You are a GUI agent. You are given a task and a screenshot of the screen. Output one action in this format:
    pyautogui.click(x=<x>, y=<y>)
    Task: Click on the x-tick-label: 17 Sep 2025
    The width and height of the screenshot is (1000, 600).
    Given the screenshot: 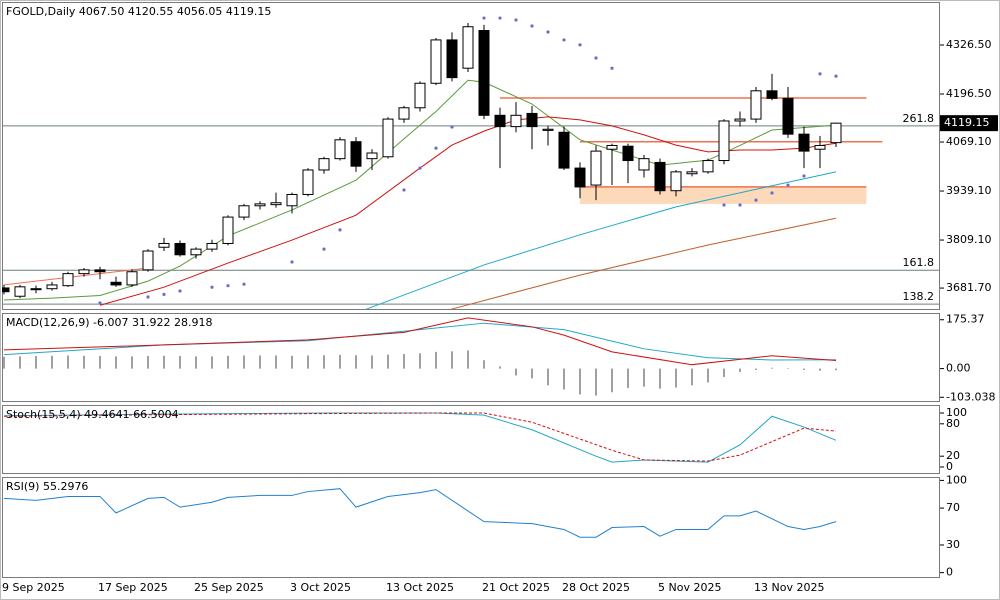 What is the action you would take?
    pyautogui.click(x=133, y=587)
    